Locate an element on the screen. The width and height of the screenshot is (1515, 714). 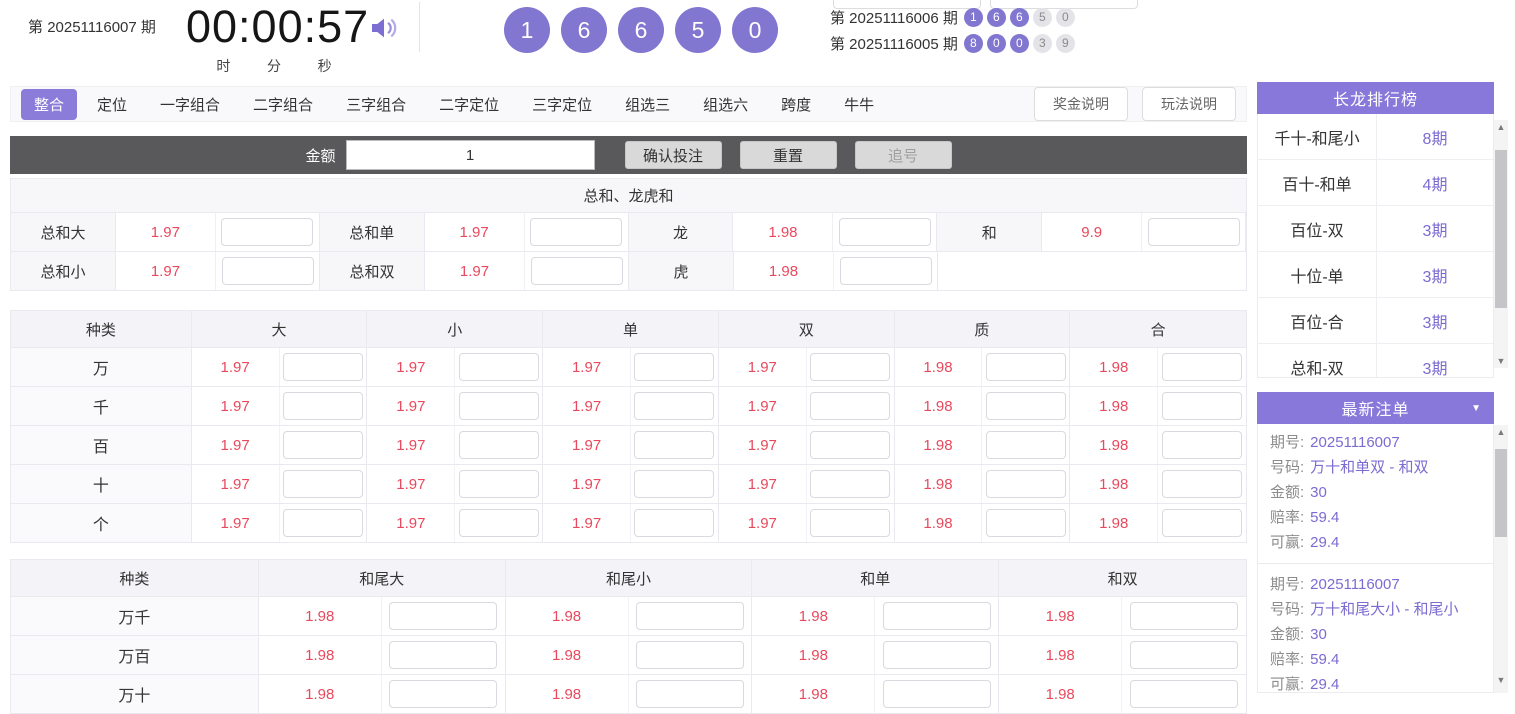
dragon-scrollbar: ▲ ▼ is located at coordinates (1501, 244).